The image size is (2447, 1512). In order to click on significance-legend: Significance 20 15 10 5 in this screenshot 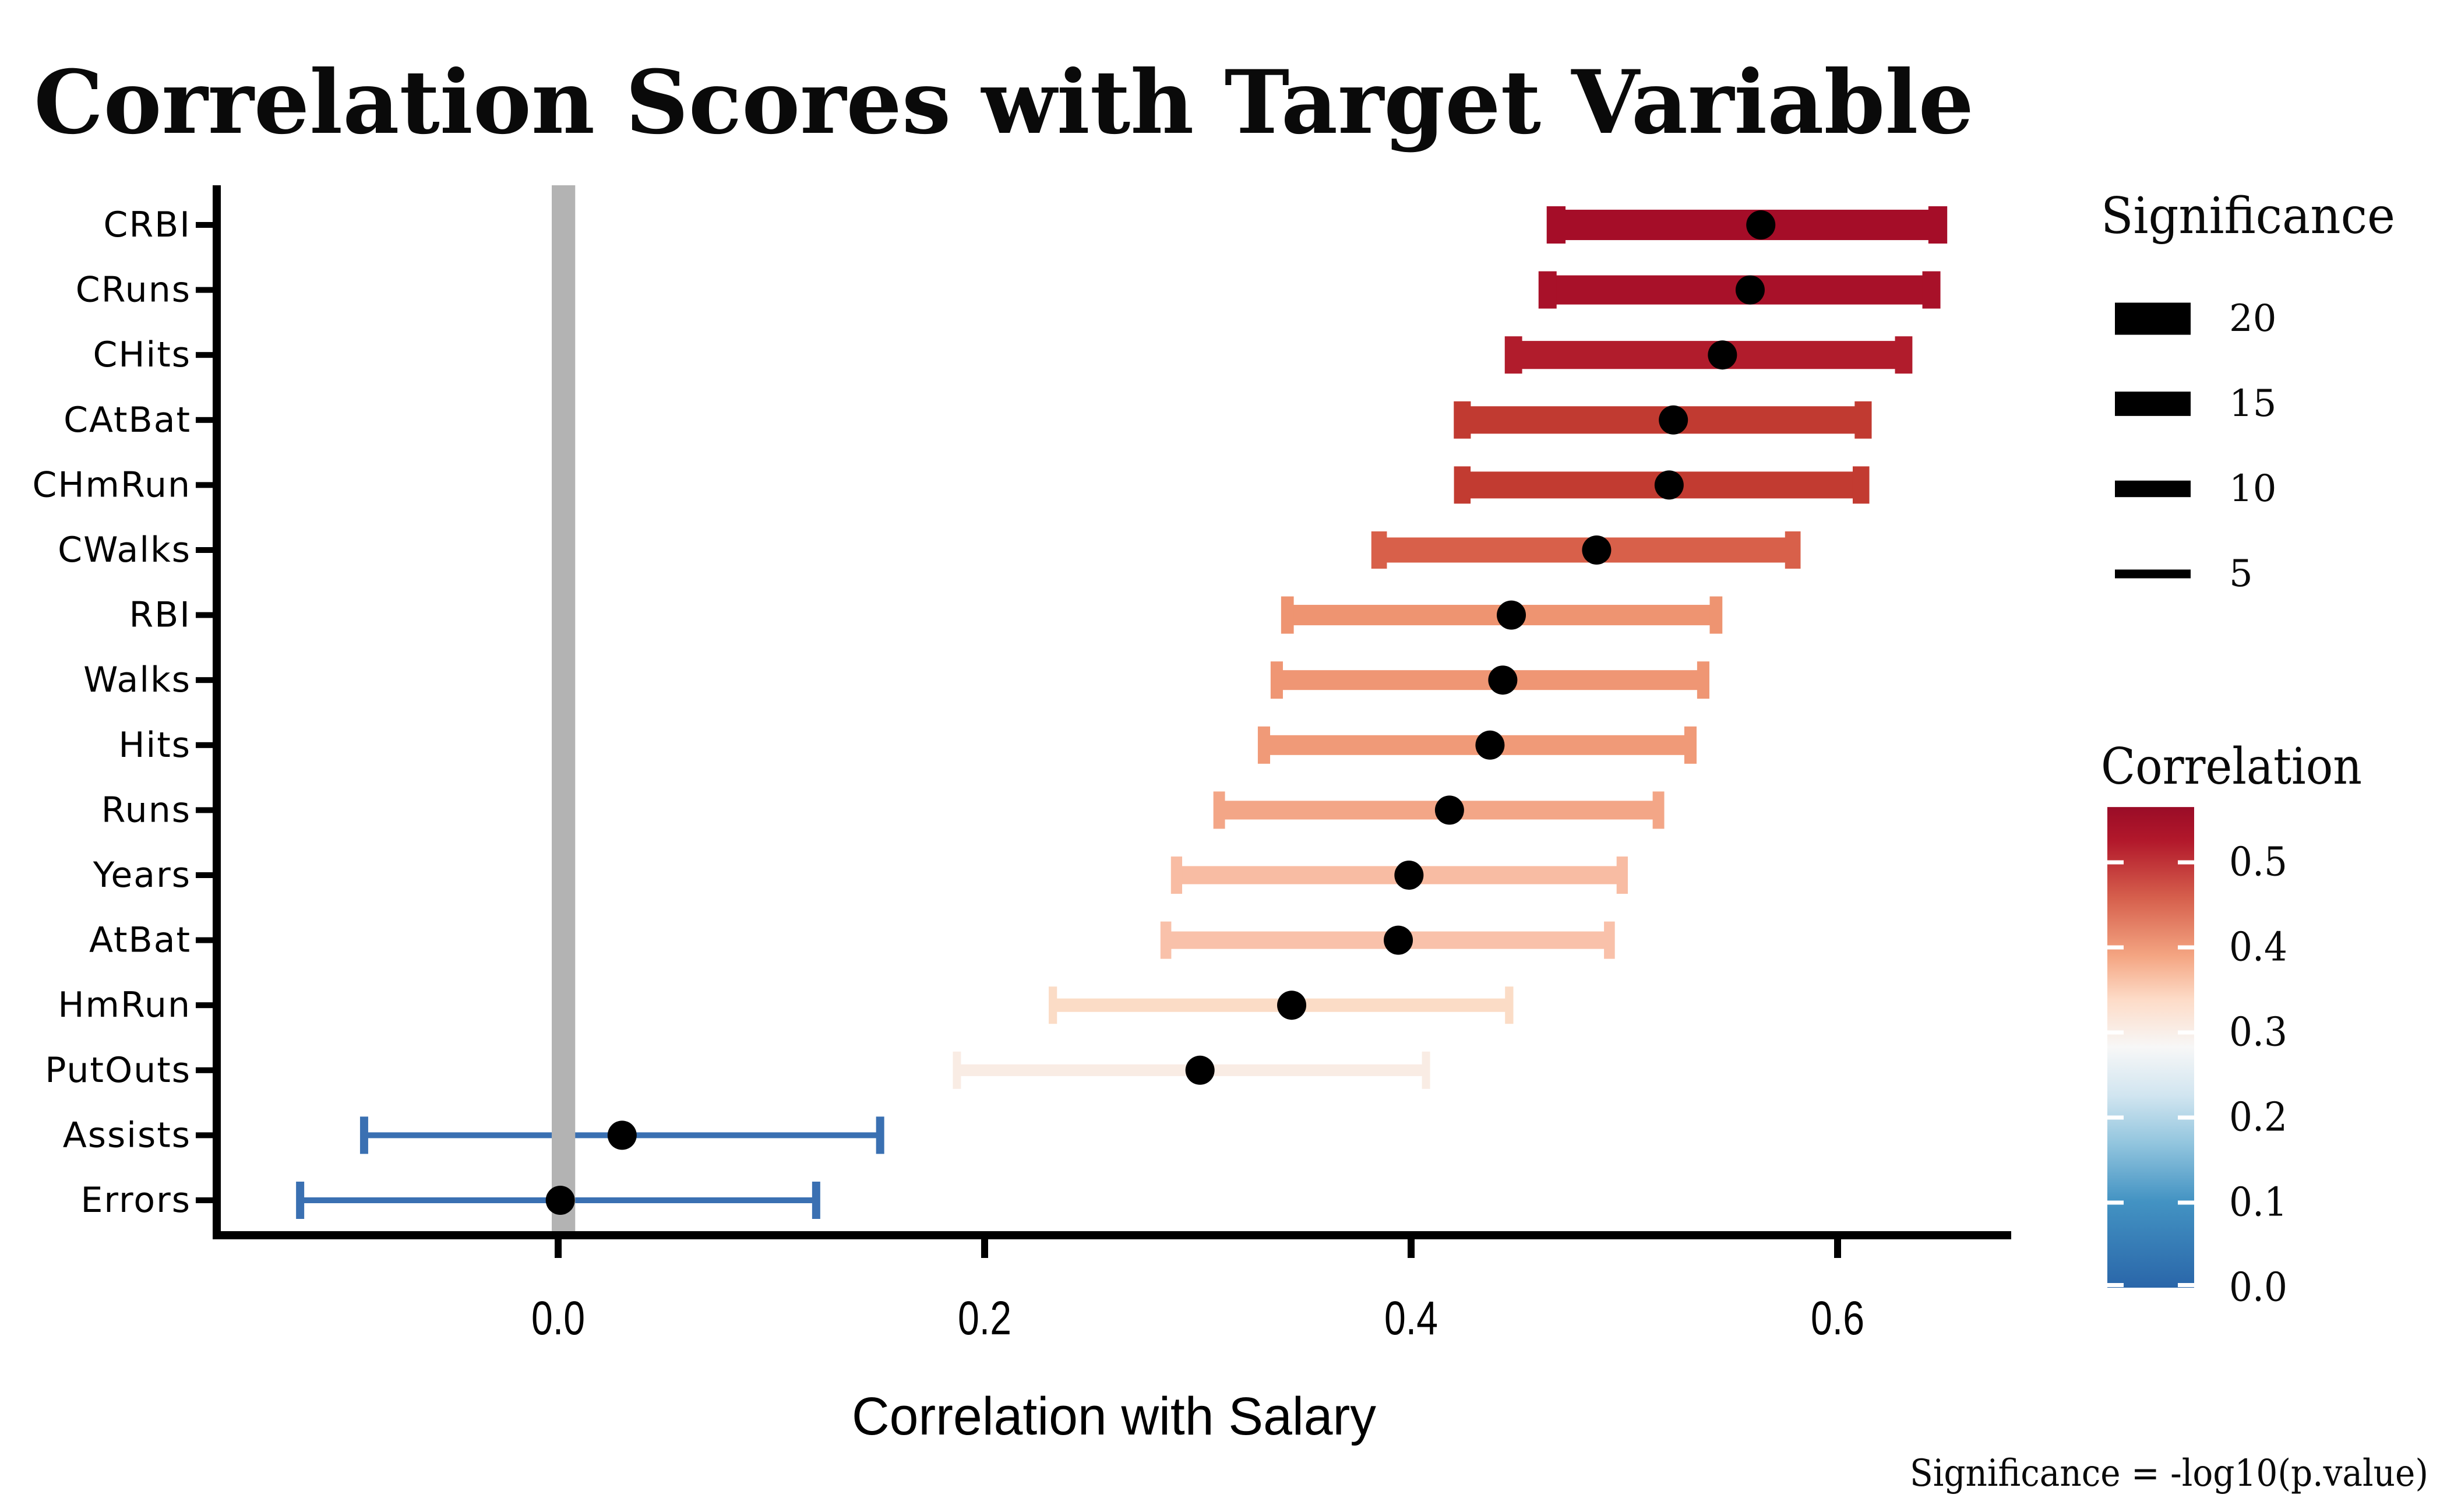, I will do `click(2248, 391)`.